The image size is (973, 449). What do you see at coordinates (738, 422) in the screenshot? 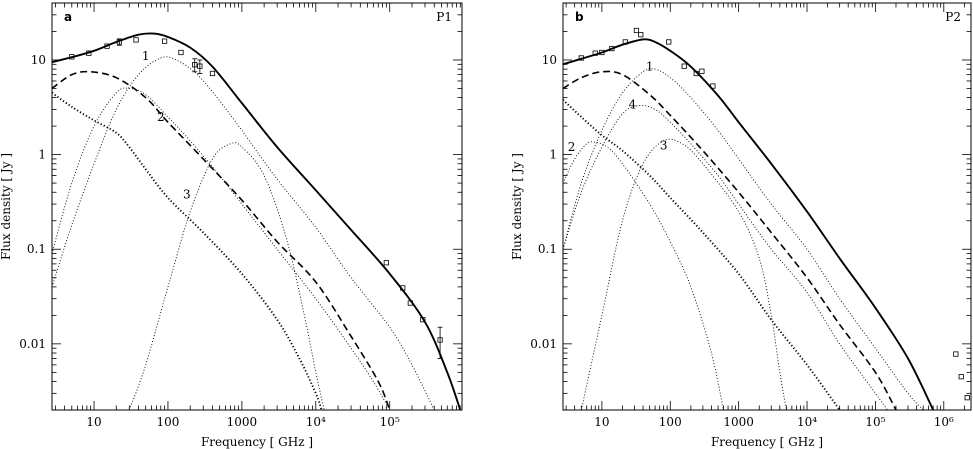
I see `x-tick-label: 1000` at bounding box center [738, 422].